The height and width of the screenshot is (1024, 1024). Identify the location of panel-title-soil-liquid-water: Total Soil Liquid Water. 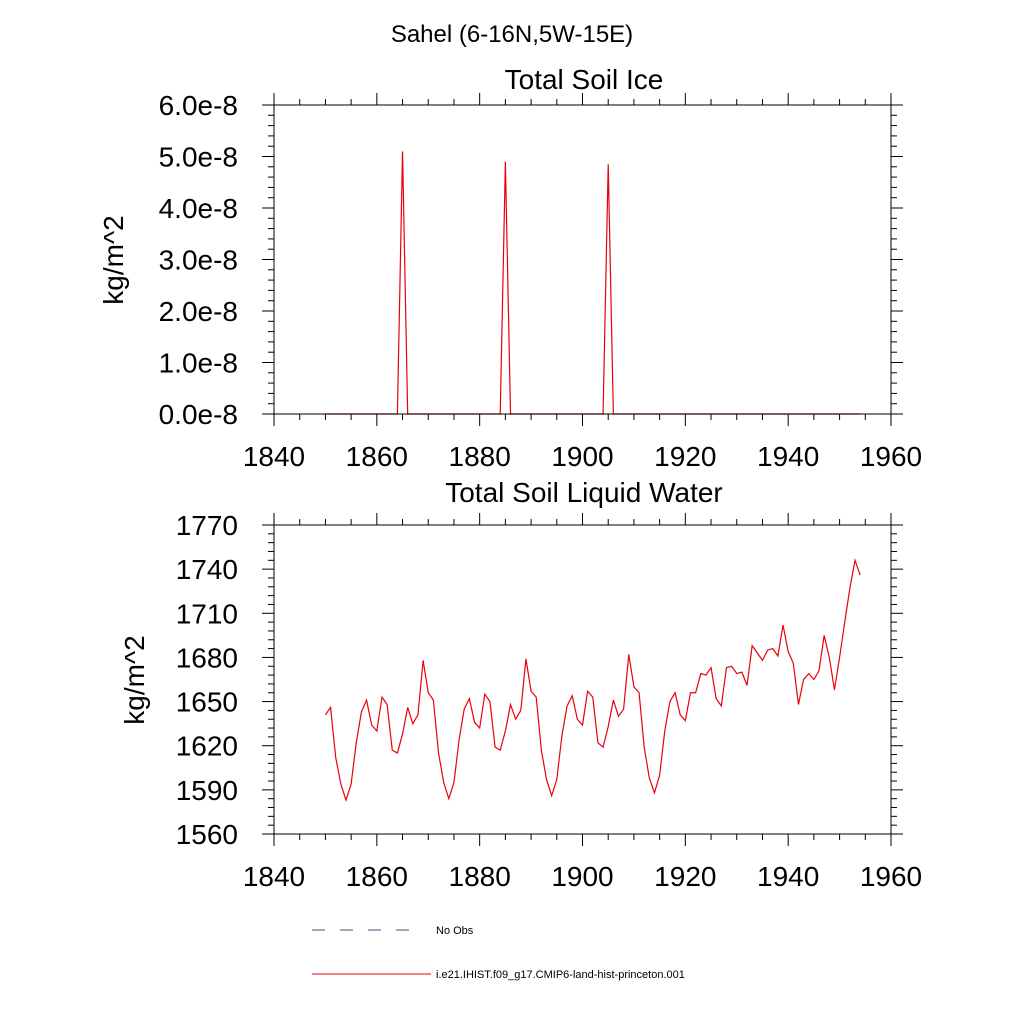
(584, 492).